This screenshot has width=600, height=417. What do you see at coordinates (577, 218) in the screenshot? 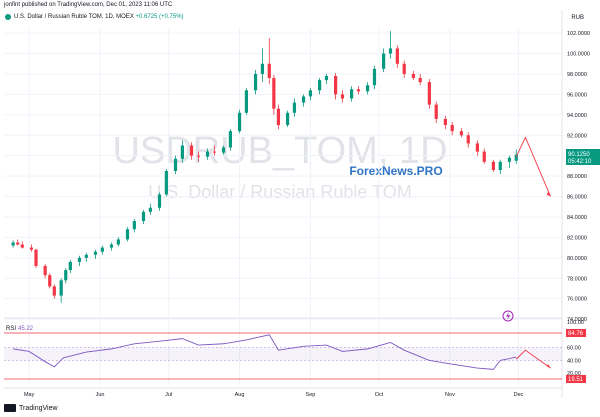
I see `price-tick-label: 84.0000` at bounding box center [577, 218].